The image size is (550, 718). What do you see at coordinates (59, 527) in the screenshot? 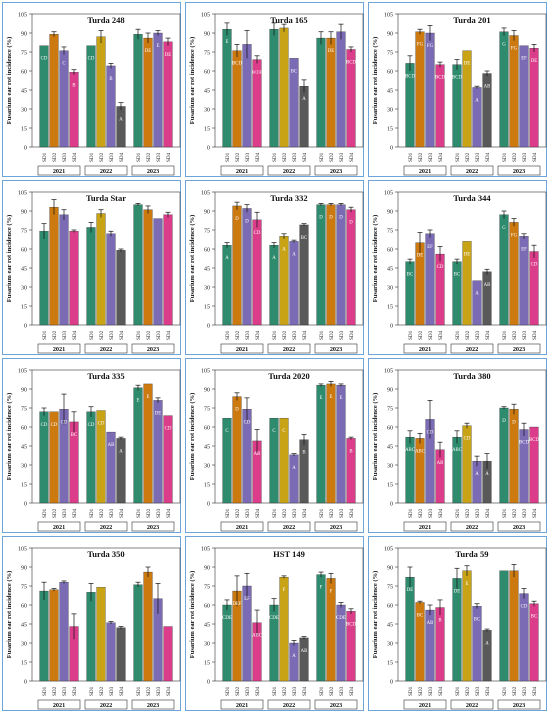
I see `year-label: 2021` at bounding box center [59, 527].